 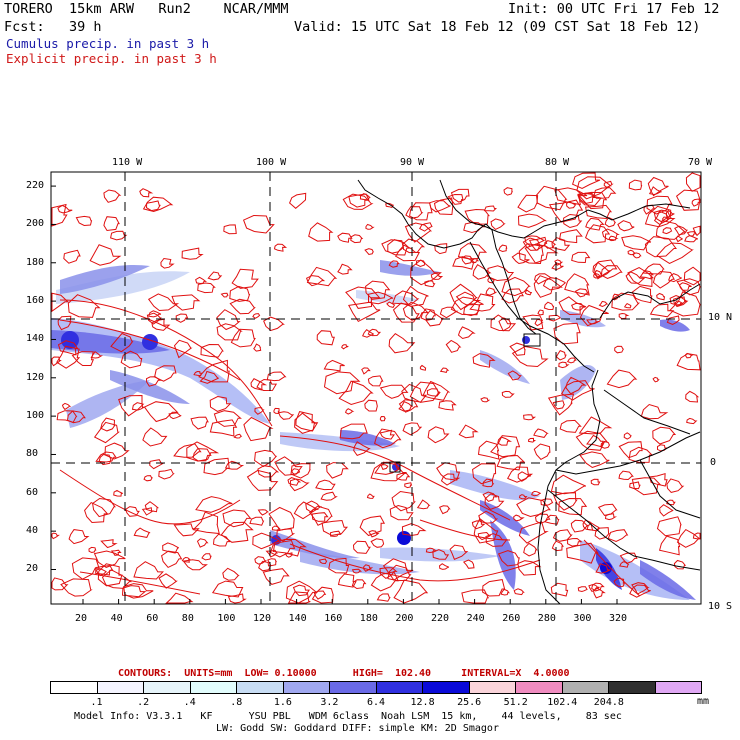 I want to click on x-tick-label: 280, so click(x=546, y=618).